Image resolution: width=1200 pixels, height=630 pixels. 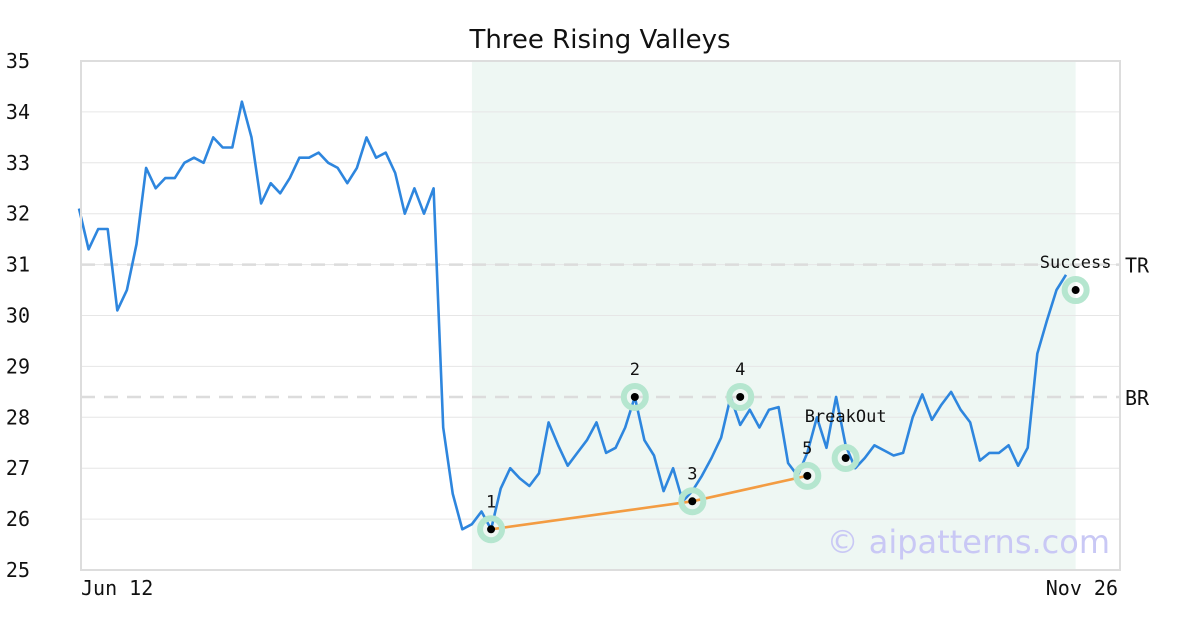 I want to click on marker-label-breakout: BreakOut, so click(x=846, y=417).